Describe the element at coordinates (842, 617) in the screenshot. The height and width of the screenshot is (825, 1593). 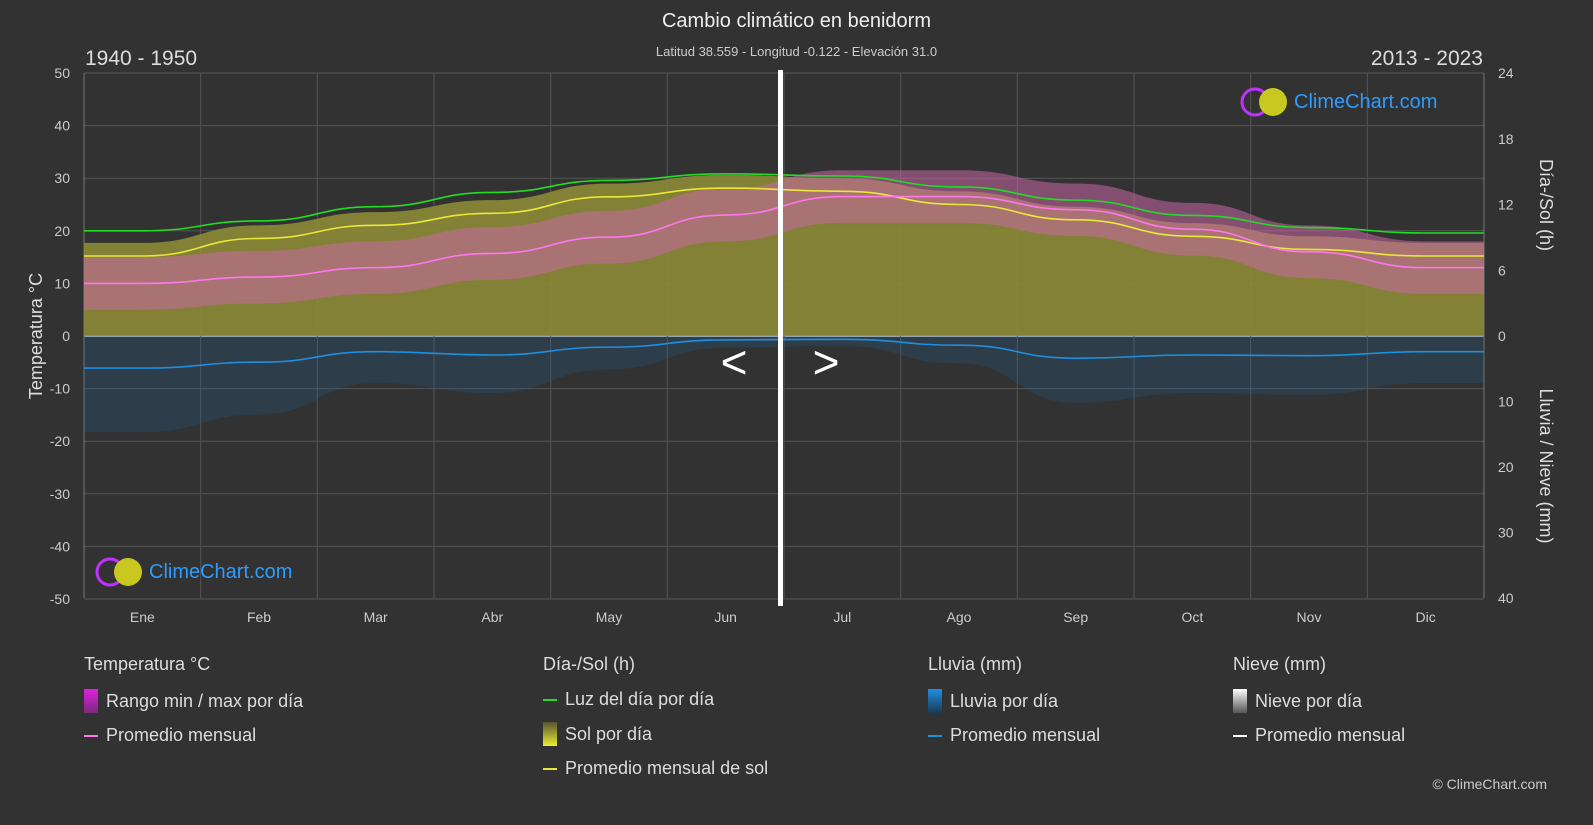
I see `x-tick-label-Jul: Jul` at that location.